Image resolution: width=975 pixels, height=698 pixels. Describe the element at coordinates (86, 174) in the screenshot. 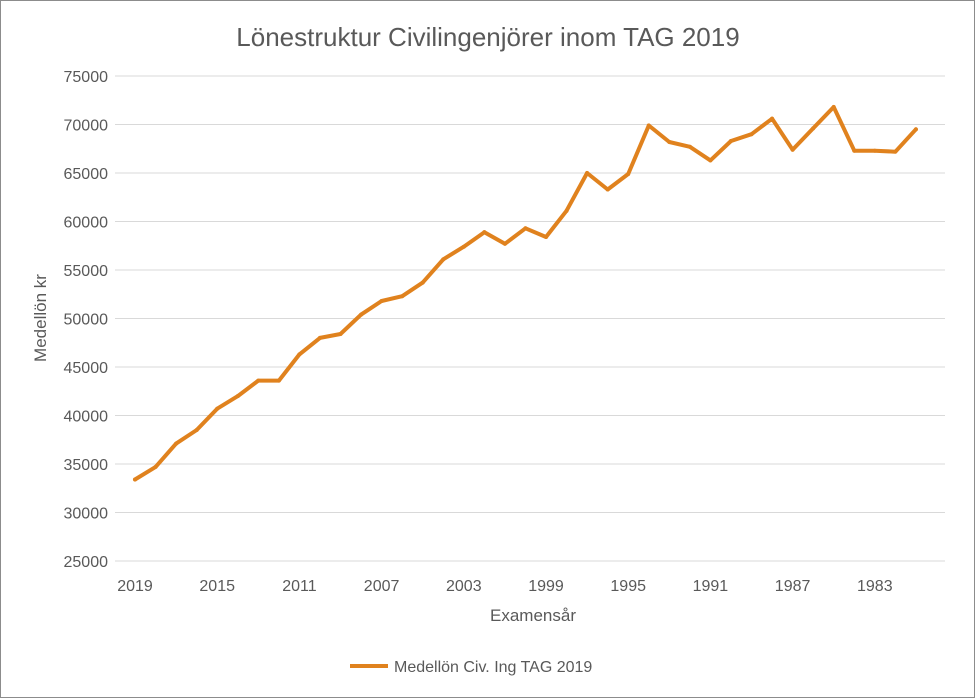

I see `y-tick-label: 65000` at that location.